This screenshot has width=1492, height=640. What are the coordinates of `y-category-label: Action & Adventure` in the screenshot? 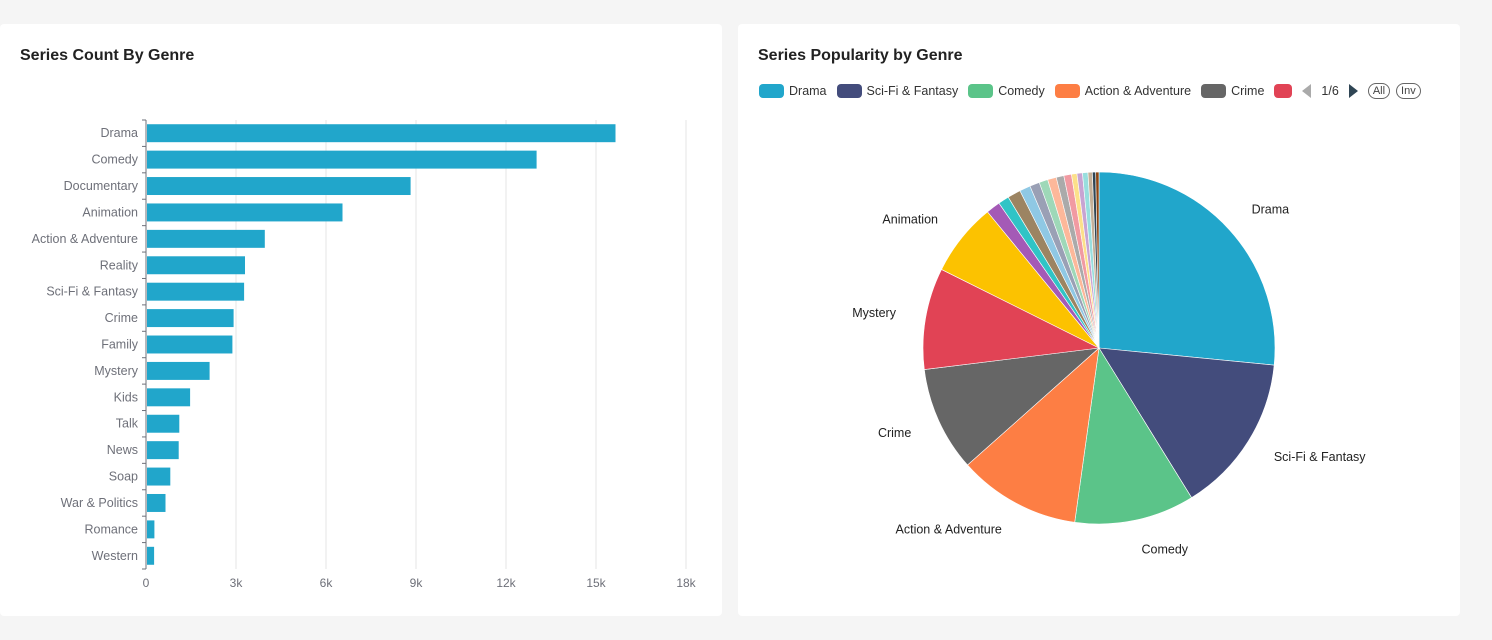 It's located at (85, 239).